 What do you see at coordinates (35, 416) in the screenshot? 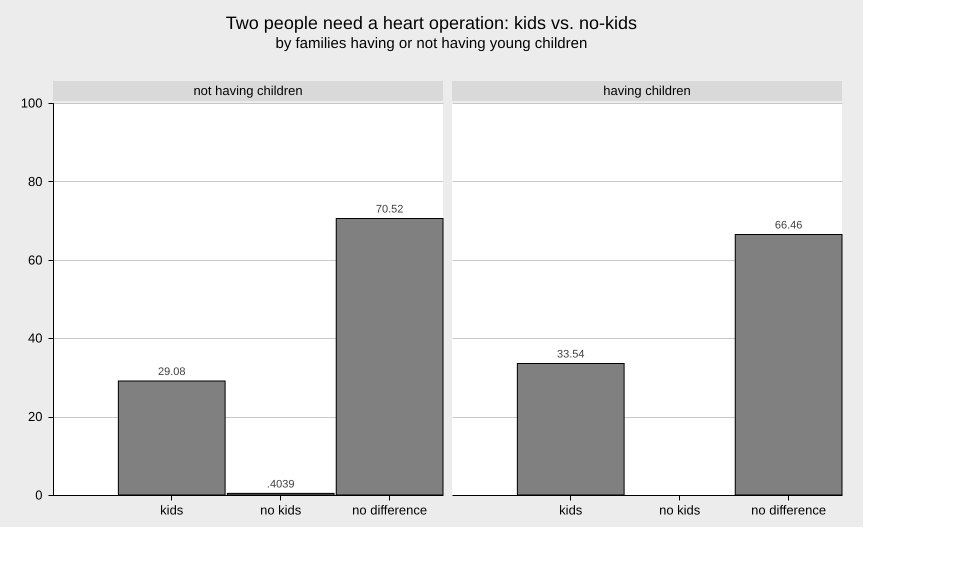
I see `y-tick-label: 20` at bounding box center [35, 416].